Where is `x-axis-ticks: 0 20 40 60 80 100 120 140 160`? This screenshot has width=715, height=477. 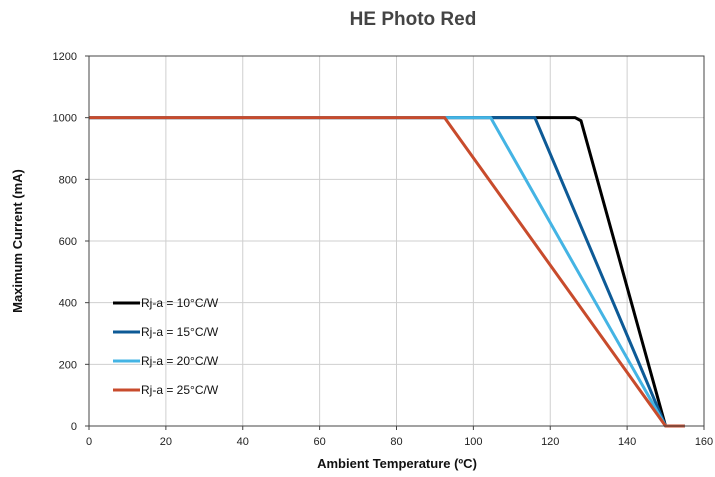 x-axis-ticks: 0 20 40 60 80 100 120 140 160 is located at coordinates (399, 437).